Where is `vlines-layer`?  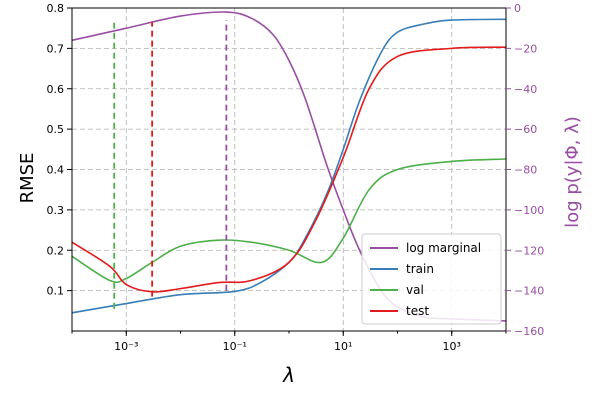
vlines-layer is located at coordinates (170, 164).